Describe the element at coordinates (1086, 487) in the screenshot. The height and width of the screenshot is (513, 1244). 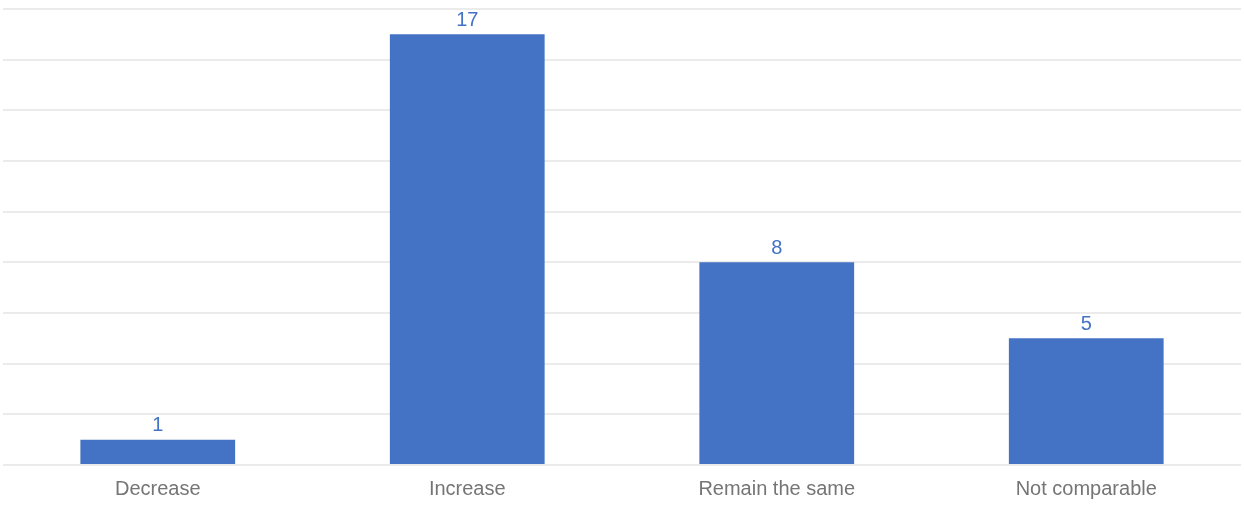
I see `x-tick-label: Not comparable` at that location.